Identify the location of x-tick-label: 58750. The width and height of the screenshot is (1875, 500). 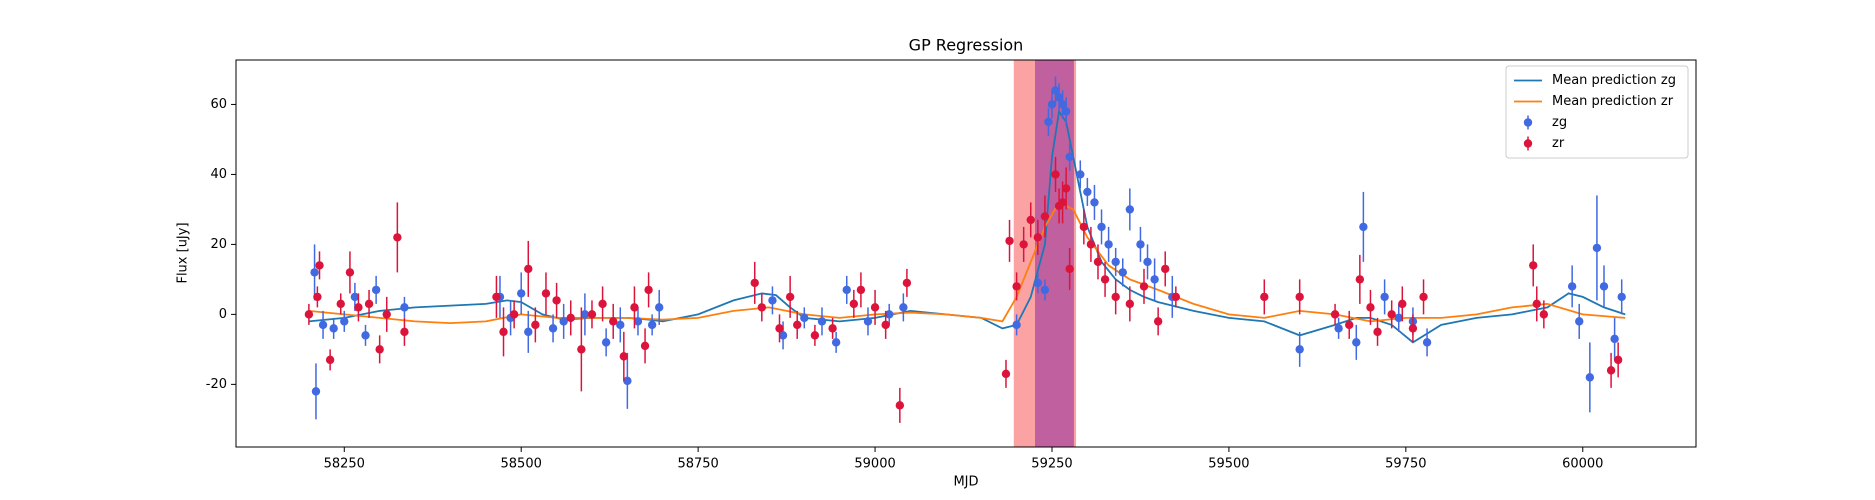
(697, 464).